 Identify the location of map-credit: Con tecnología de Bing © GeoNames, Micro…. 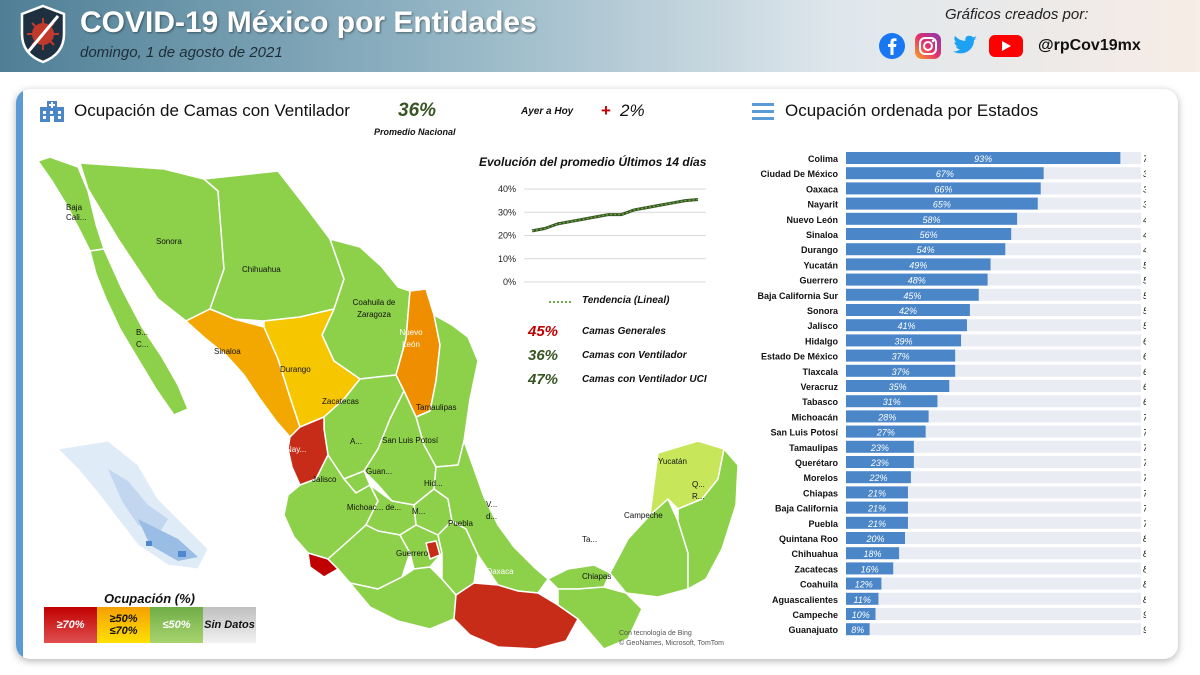
(671, 639).